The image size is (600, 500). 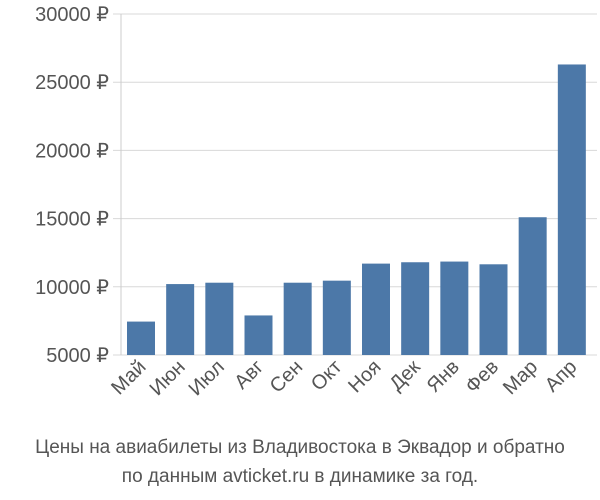 What do you see at coordinates (72, 288) in the screenshot?
I see `y-tick-label: 10000 ₽` at bounding box center [72, 288].